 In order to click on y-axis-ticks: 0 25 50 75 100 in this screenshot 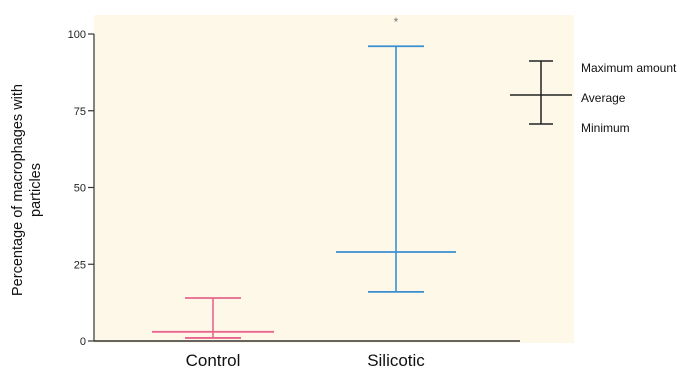, I will do `click(81, 188)`.